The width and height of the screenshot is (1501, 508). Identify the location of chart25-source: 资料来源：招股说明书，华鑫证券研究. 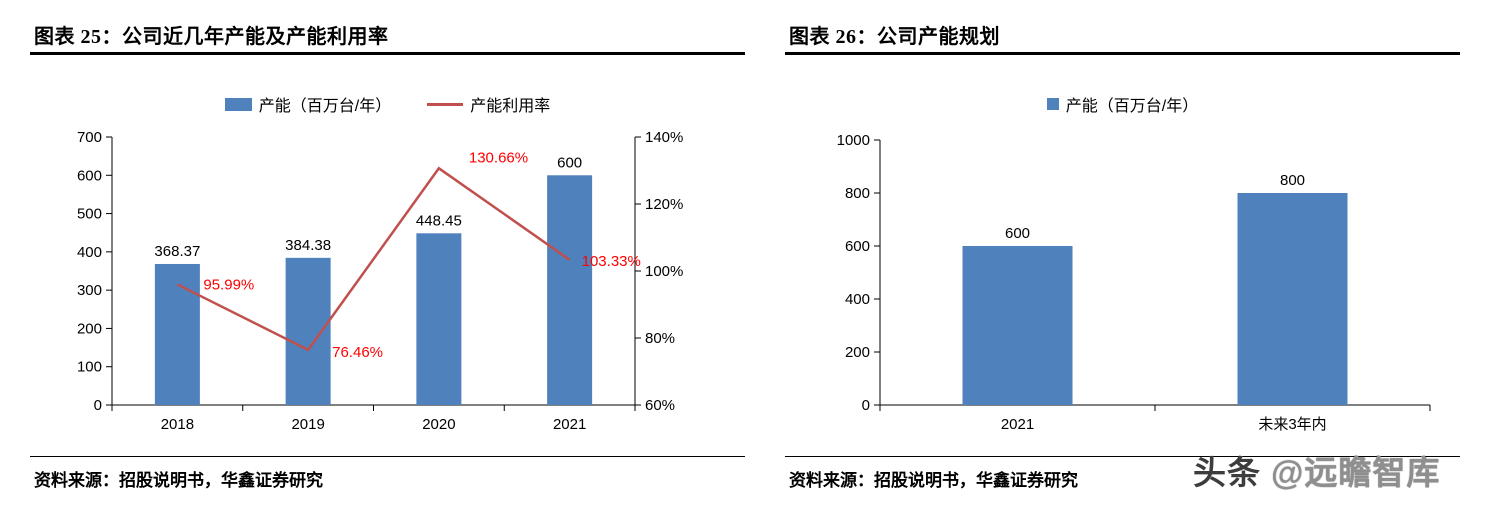
(178, 480).